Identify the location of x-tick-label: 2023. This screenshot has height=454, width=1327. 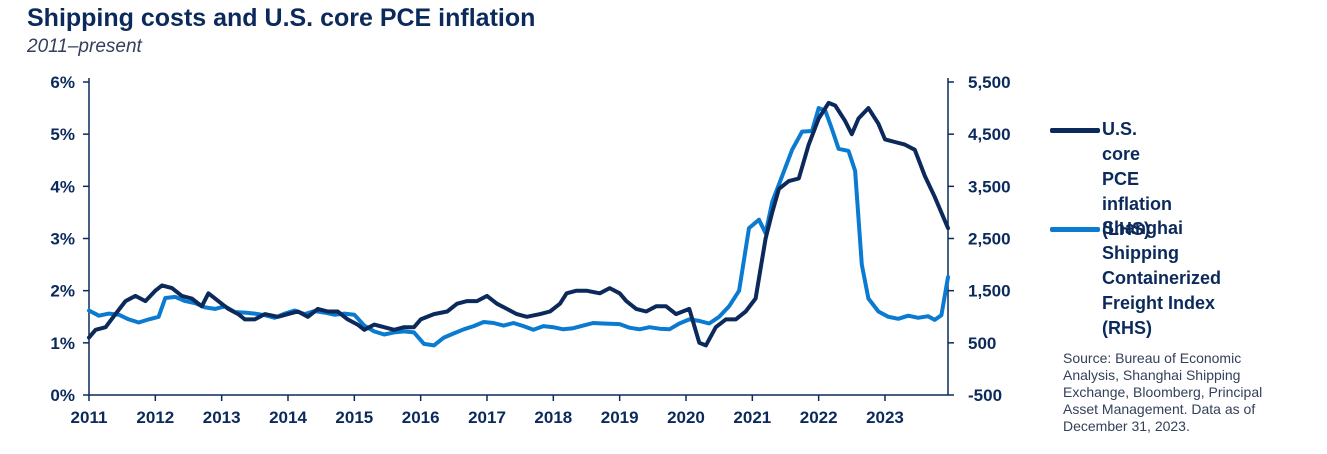
(885, 417).